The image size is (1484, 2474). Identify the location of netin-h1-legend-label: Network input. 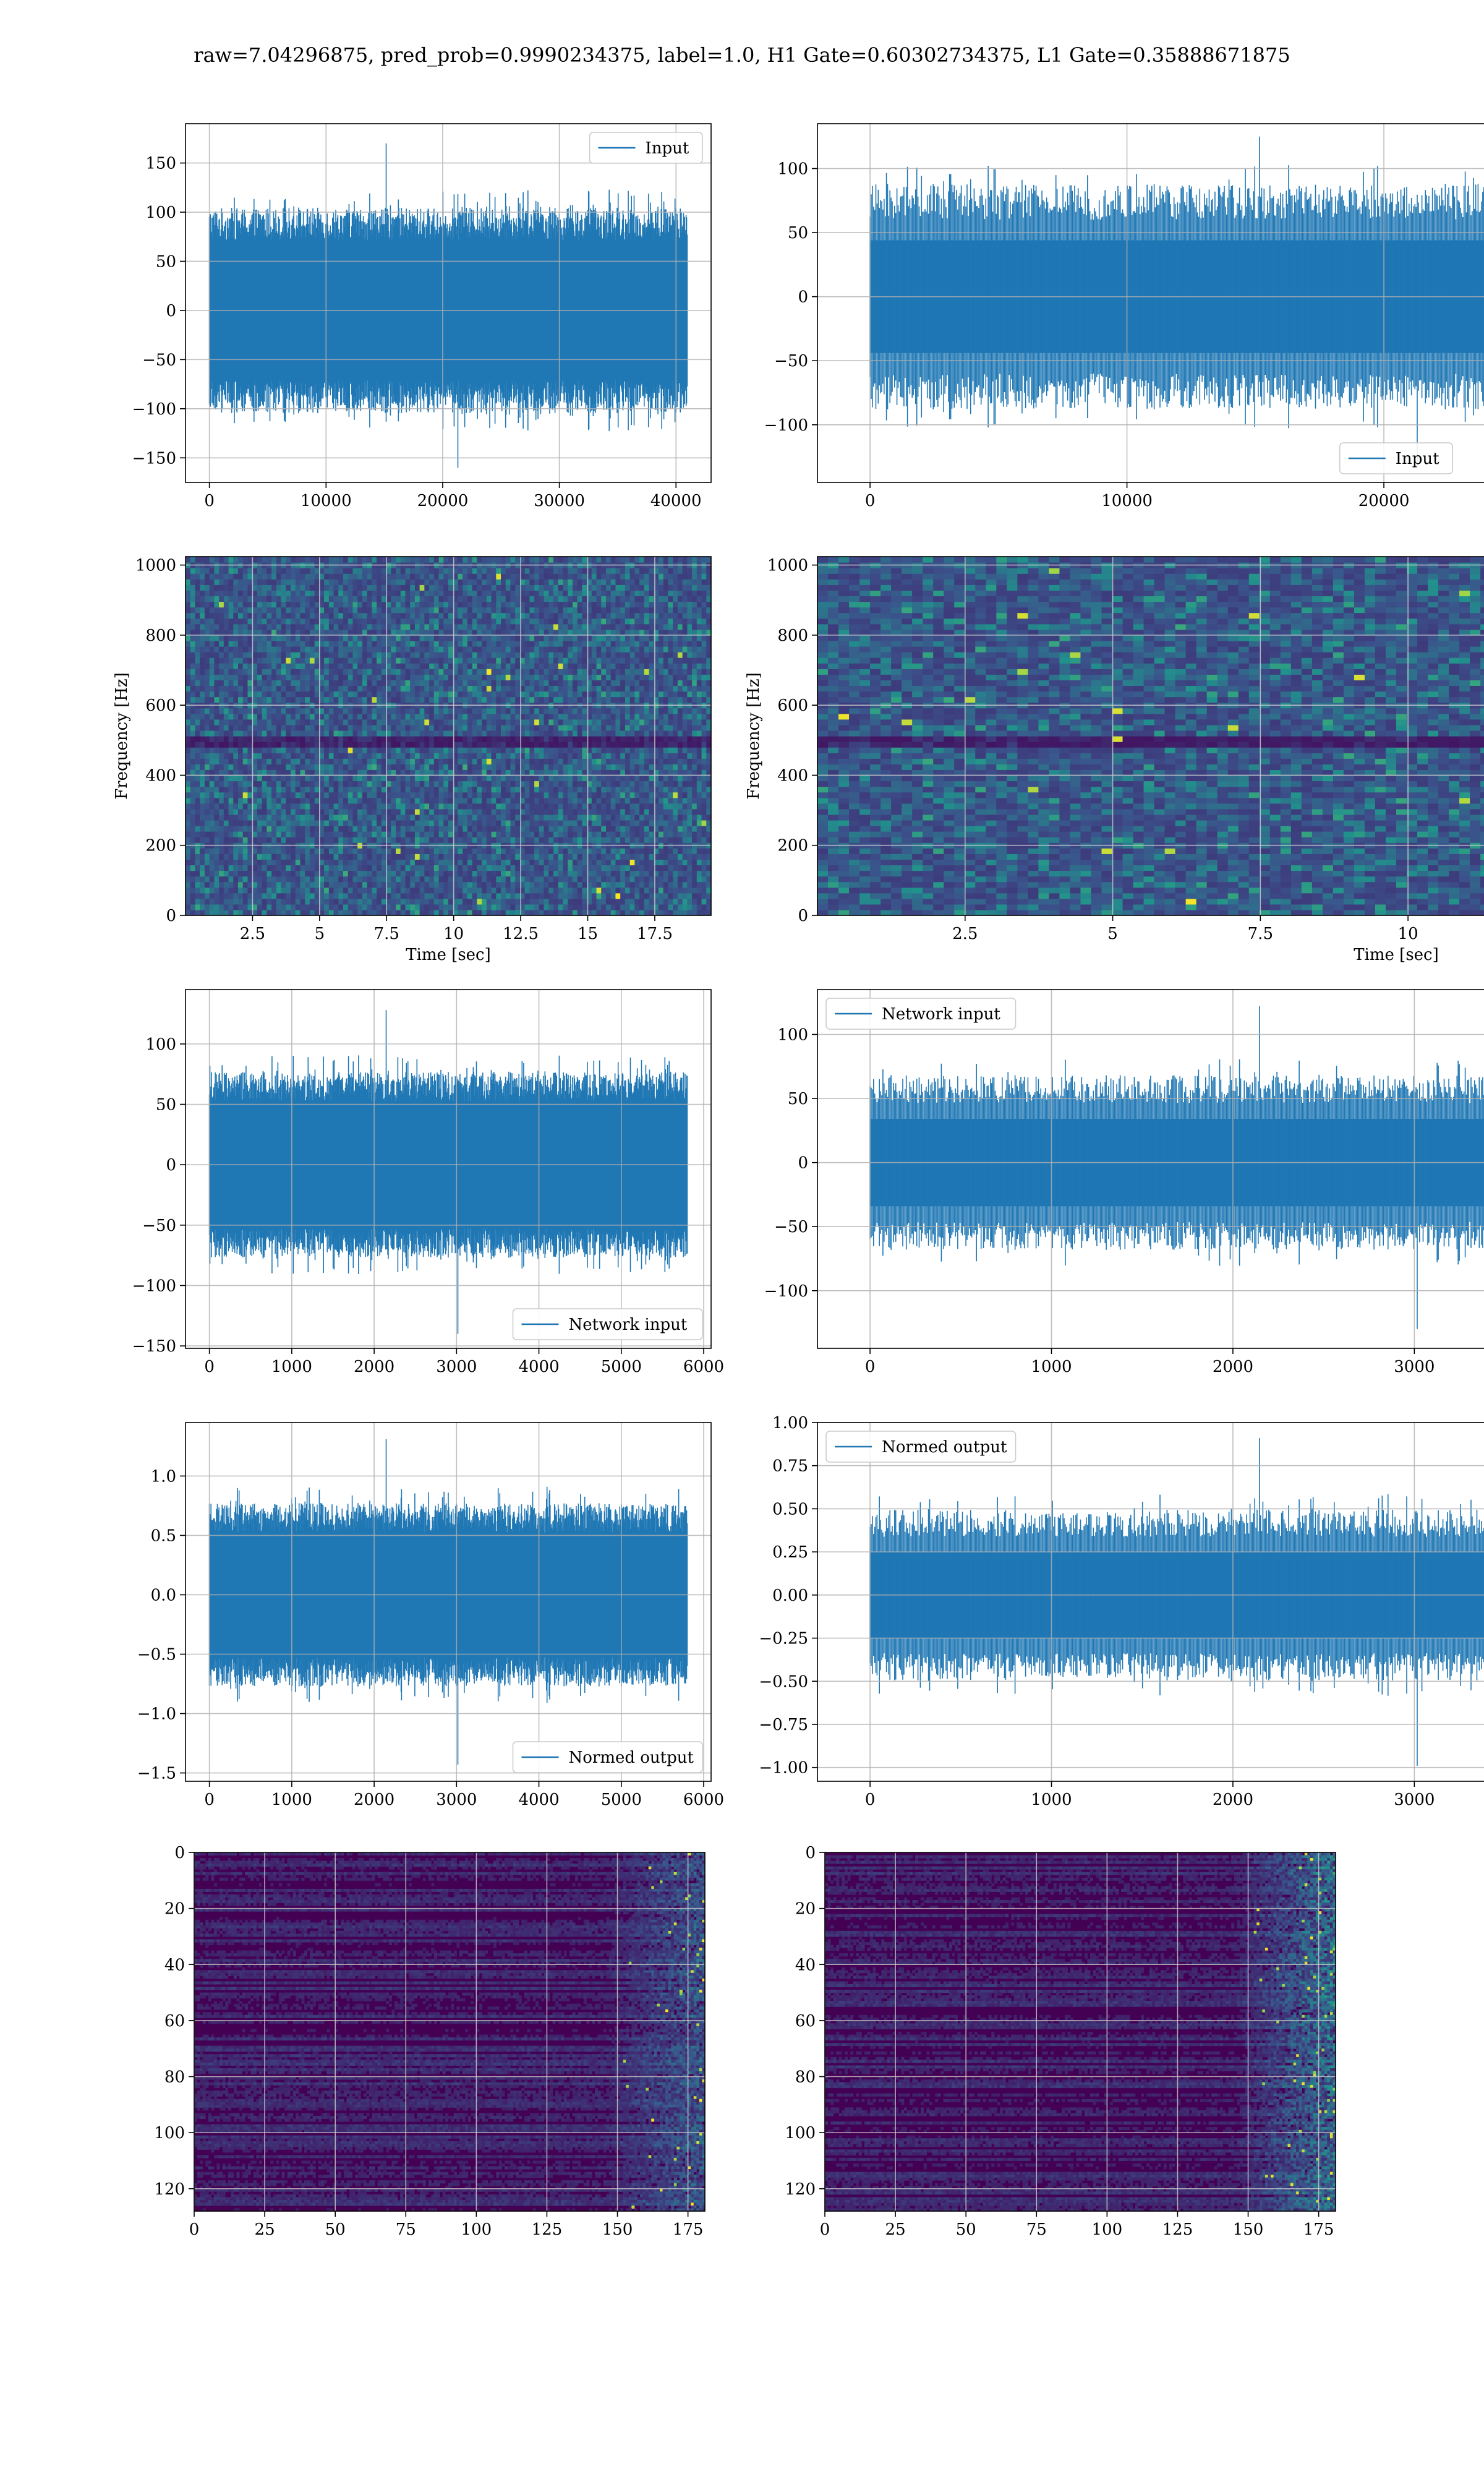
(628, 1325).